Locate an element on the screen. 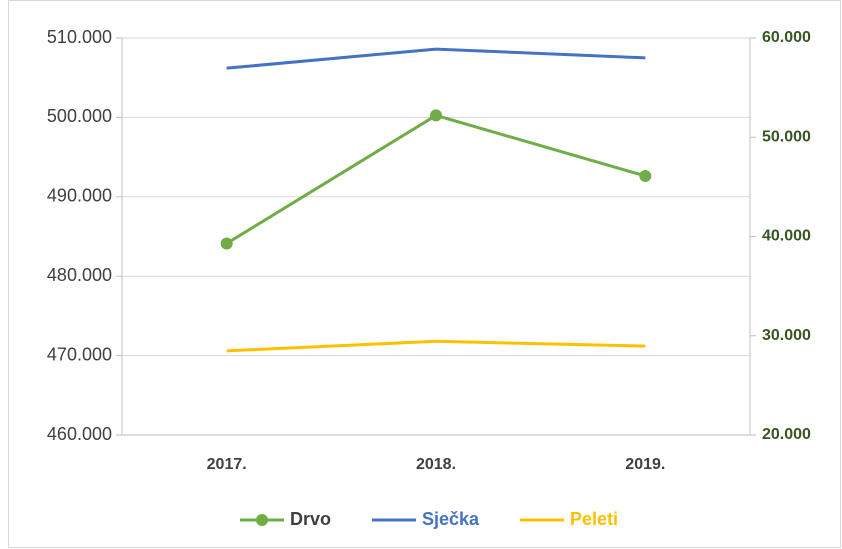 The height and width of the screenshot is (549, 842). y2-tick-label: 40.000 is located at coordinates (786, 236).